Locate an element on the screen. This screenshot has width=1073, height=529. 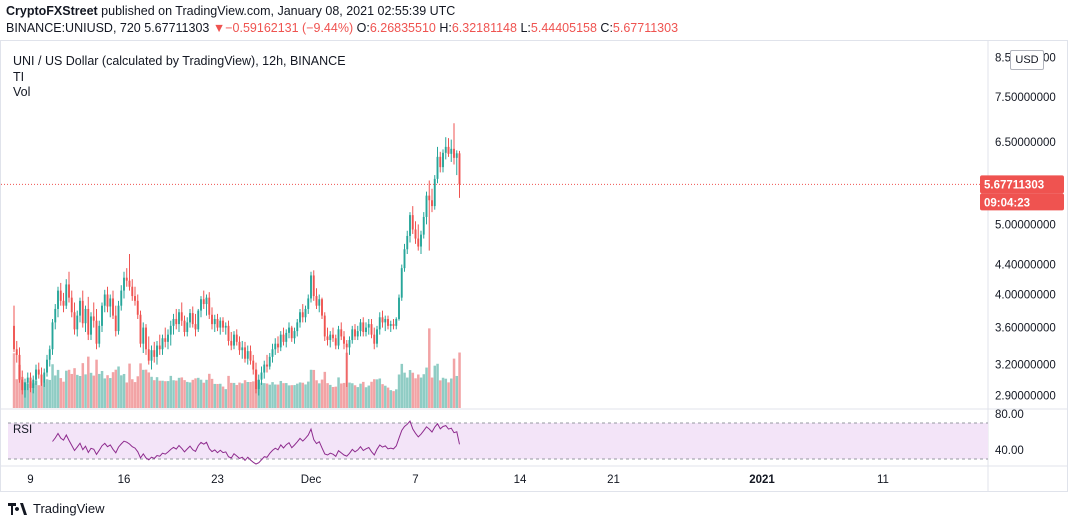
rsi-tick-label: 80.00 is located at coordinates (1009, 415).